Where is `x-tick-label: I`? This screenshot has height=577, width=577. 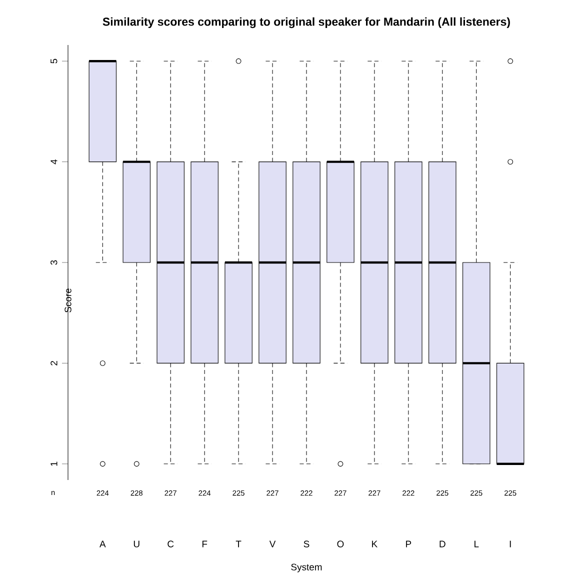 x-tick-label: I is located at coordinates (510, 544).